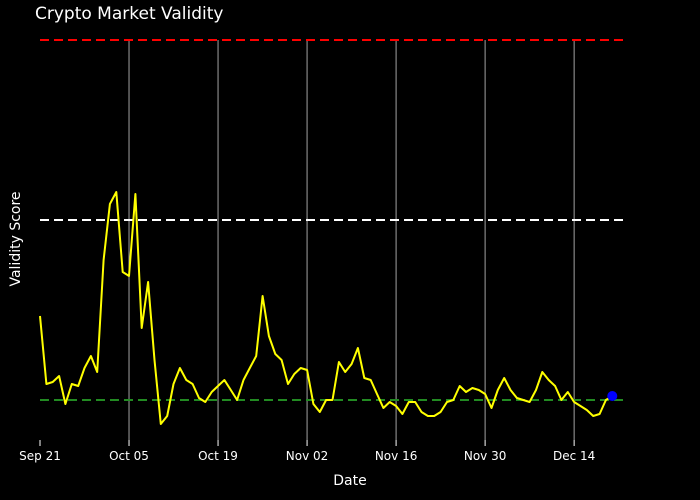 Image resolution: width=700 pixels, height=500 pixels. What do you see at coordinates (218, 456) in the screenshot?
I see `x-tick-label: Oct 19` at bounding box center [218, 456].